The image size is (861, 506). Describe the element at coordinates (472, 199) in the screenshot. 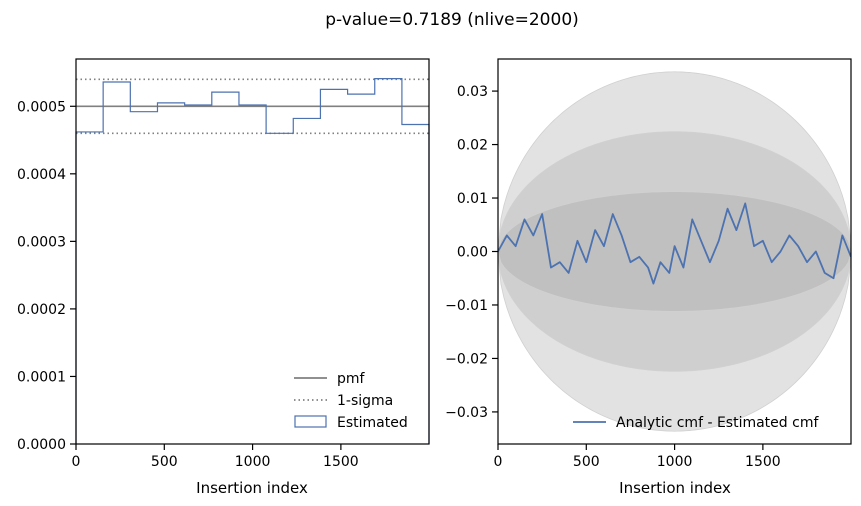

I see `cmf-y-tick-label: 0.01` at that location.